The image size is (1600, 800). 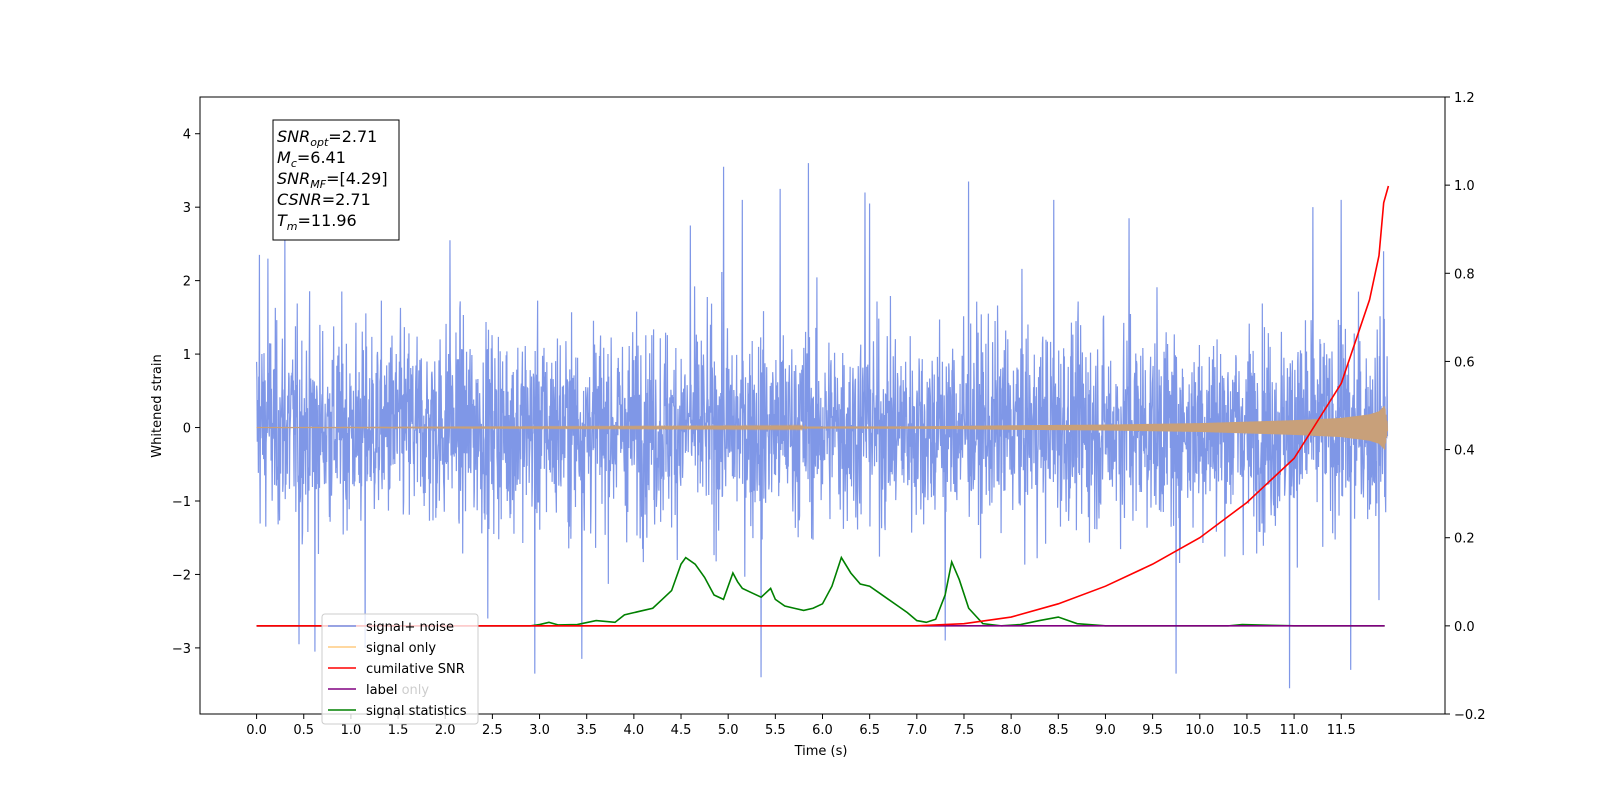 I want to click on y2-tick-label: 1.0, so click(x=1464, y=186).